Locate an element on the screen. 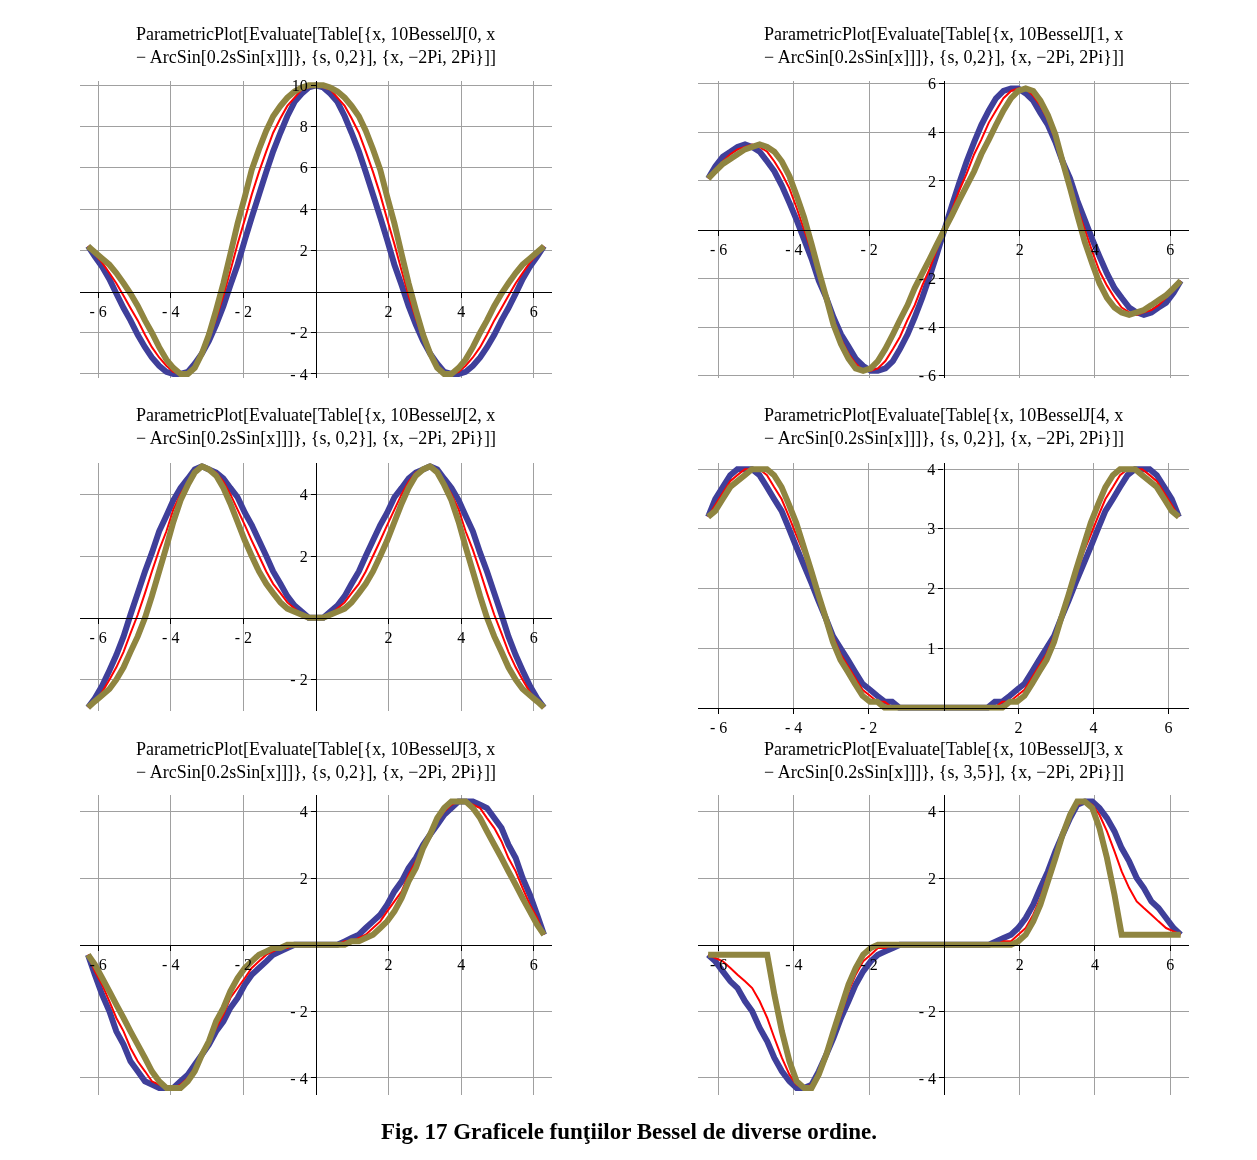  chart-title: ParametricPlot[Evaluate[Table[{x, 10BesselJ[0, x − ArcSin[0.2sSin[x]]]}, {s, 0,2}], {x, −2Pi, 2Pi}]] is located at coordinates (316, 46).